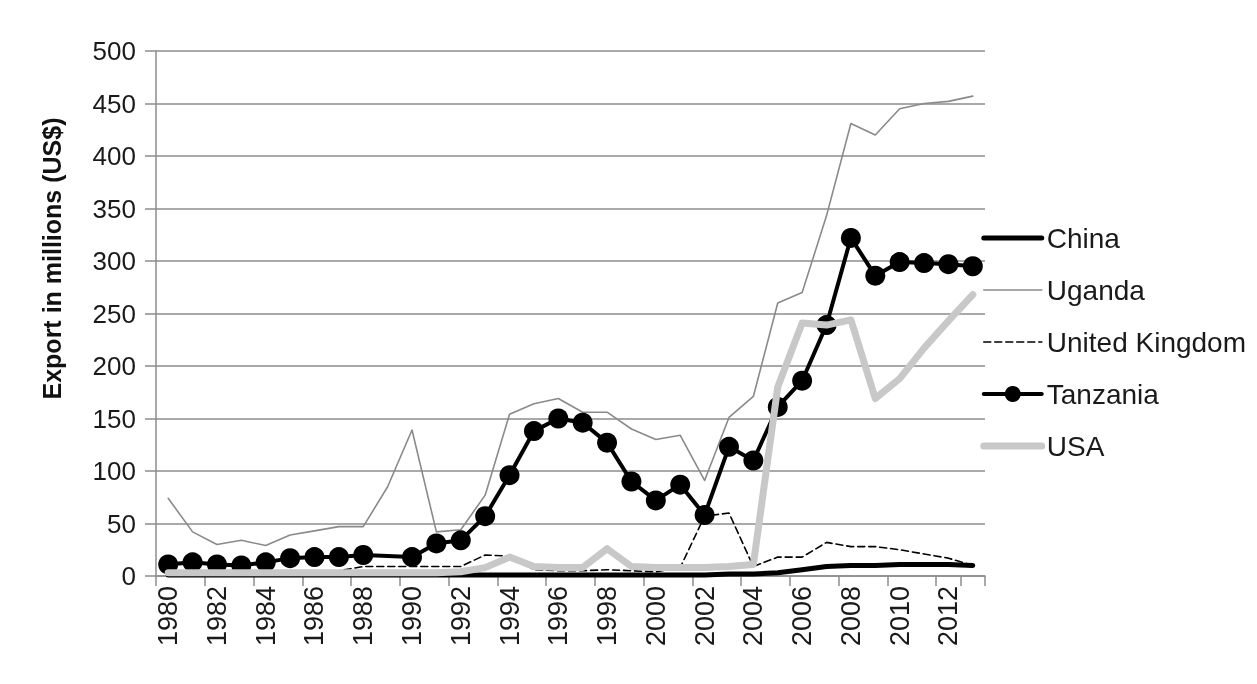 Image resolution: width=1257 pixels, height=684 pixels. I want to click on y-tick-label: 50, so click(121, 523).